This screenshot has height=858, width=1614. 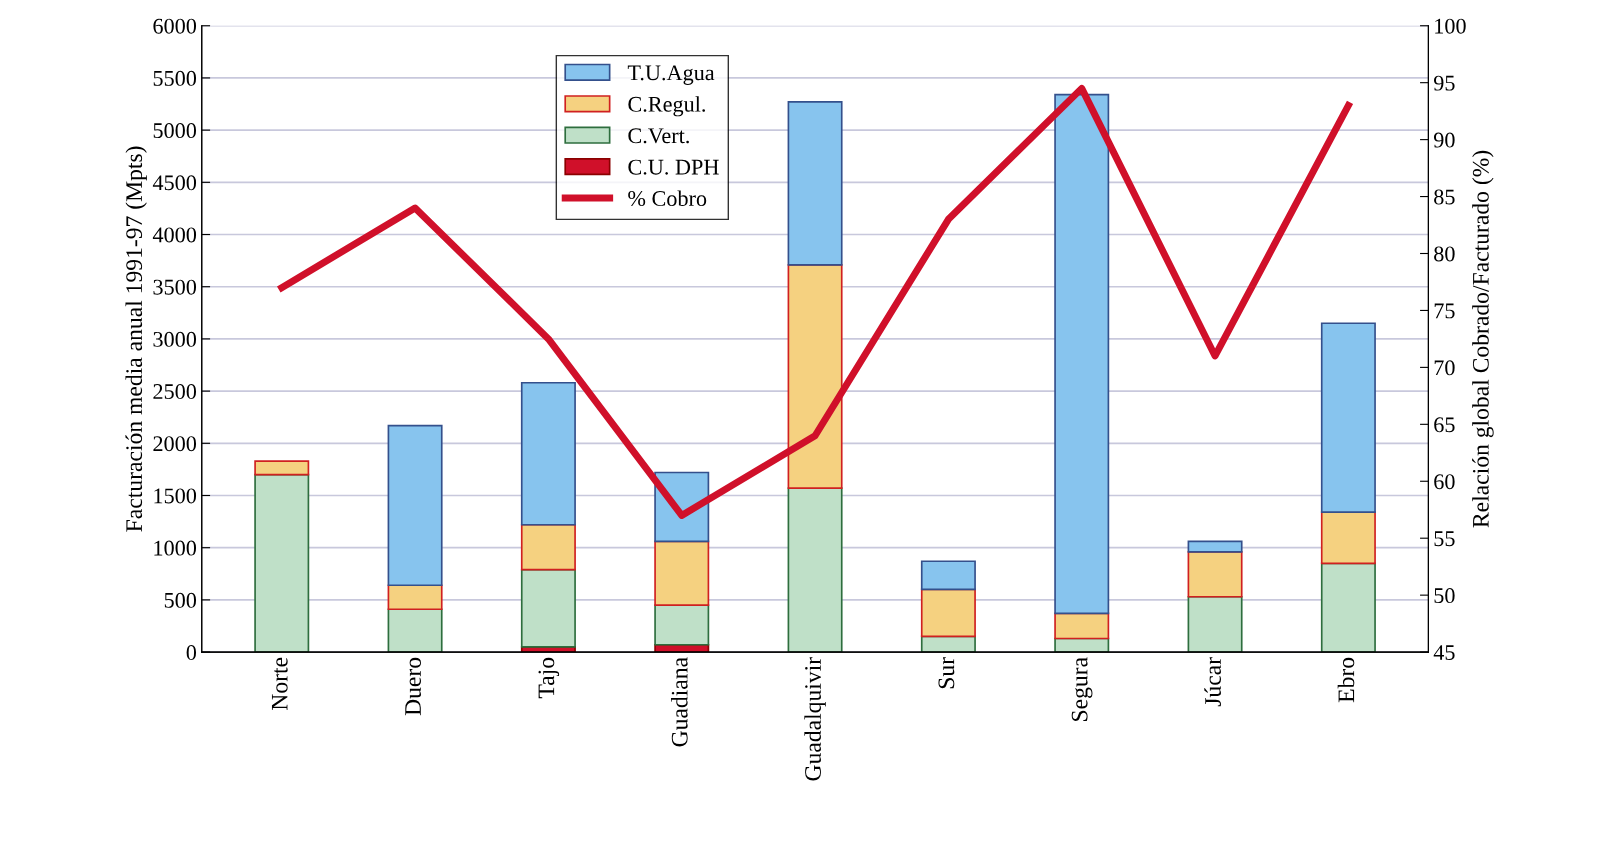 I want to click on x-tick-label: Duero, so click(x=413, y=686).